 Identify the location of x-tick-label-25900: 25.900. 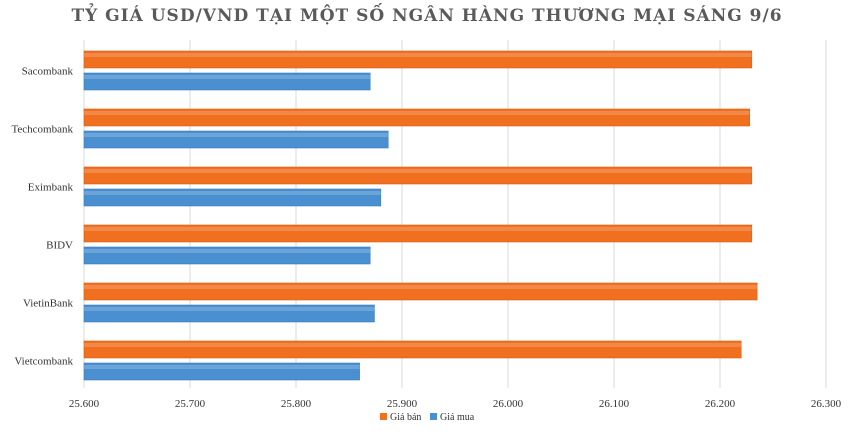
(402, 404).